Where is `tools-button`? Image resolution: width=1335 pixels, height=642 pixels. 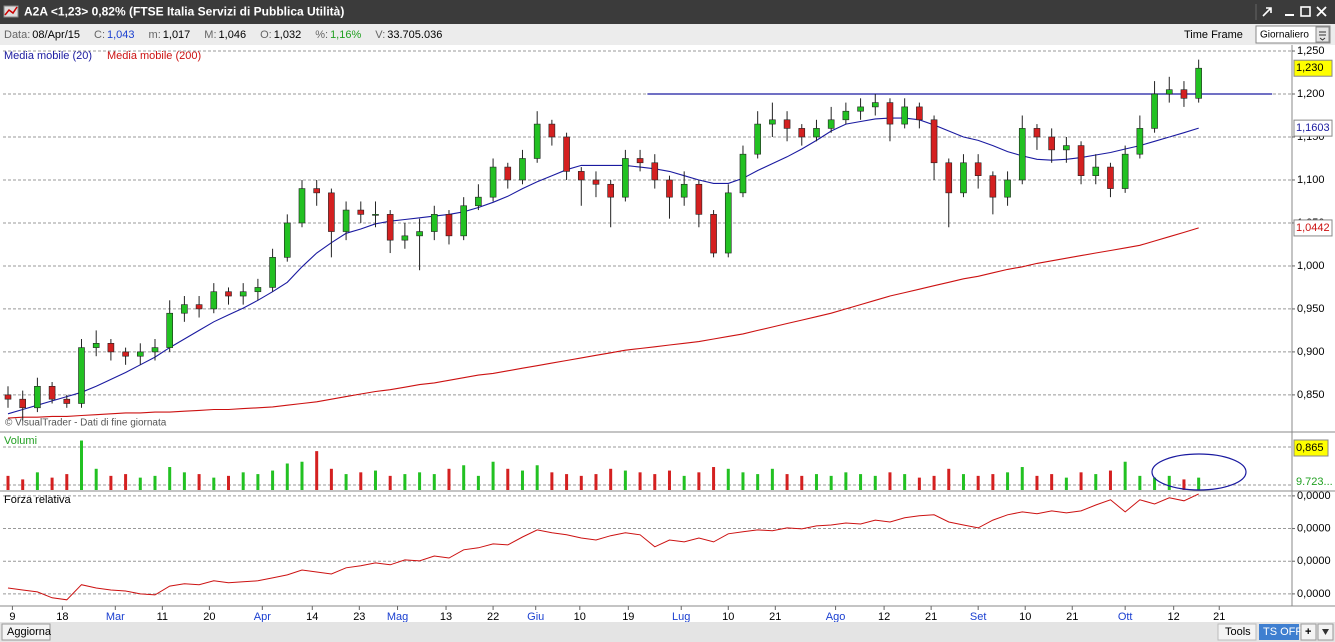 tools-button is located at coordinates (1237, 632).